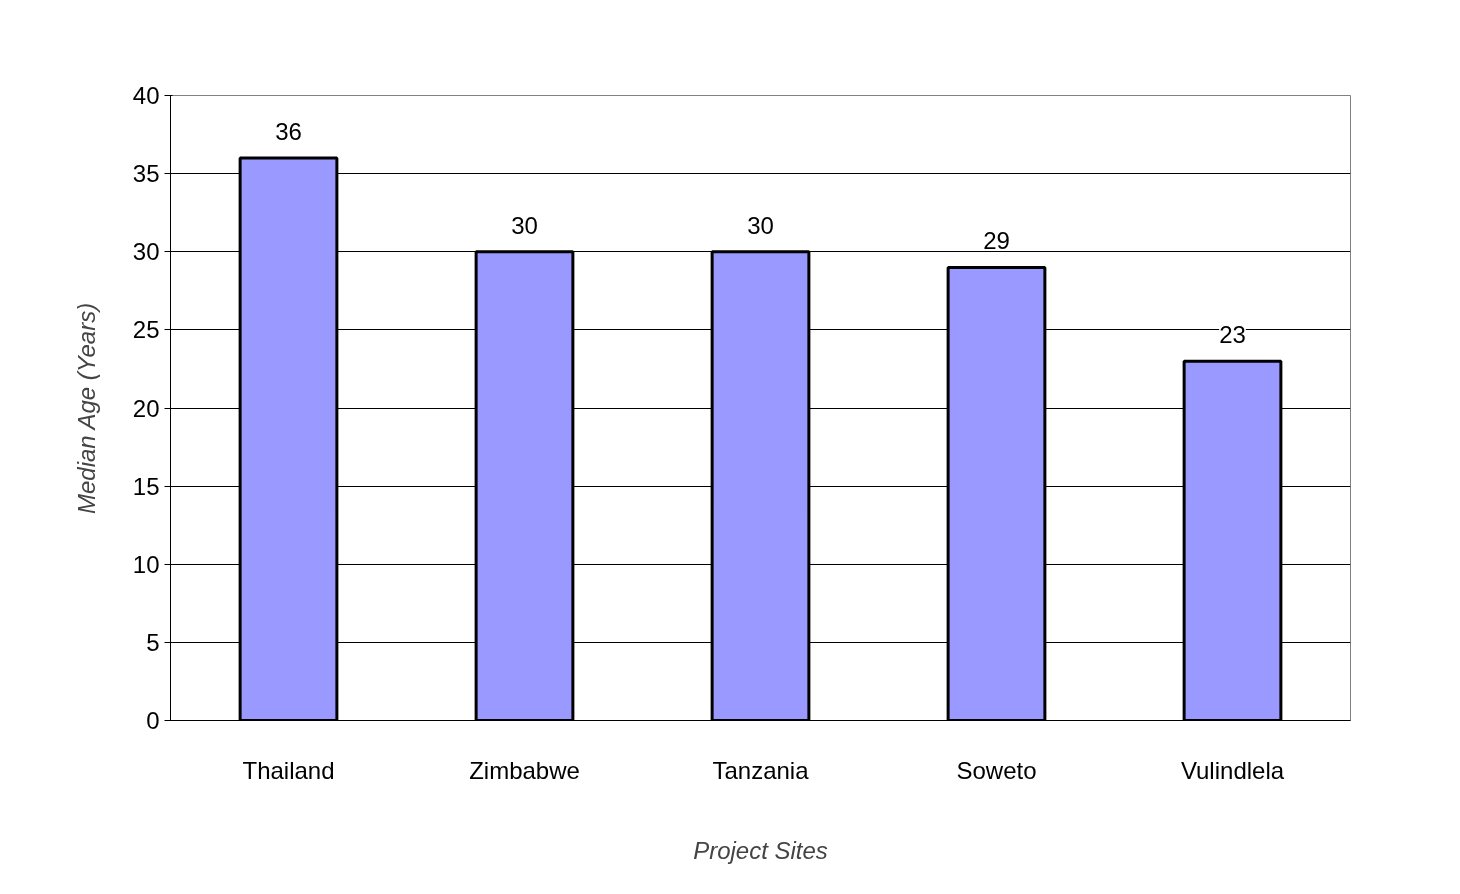 The image size is (1460, 894). I want to click on x-tick-label: Vulindlela, so click(1232, 770).